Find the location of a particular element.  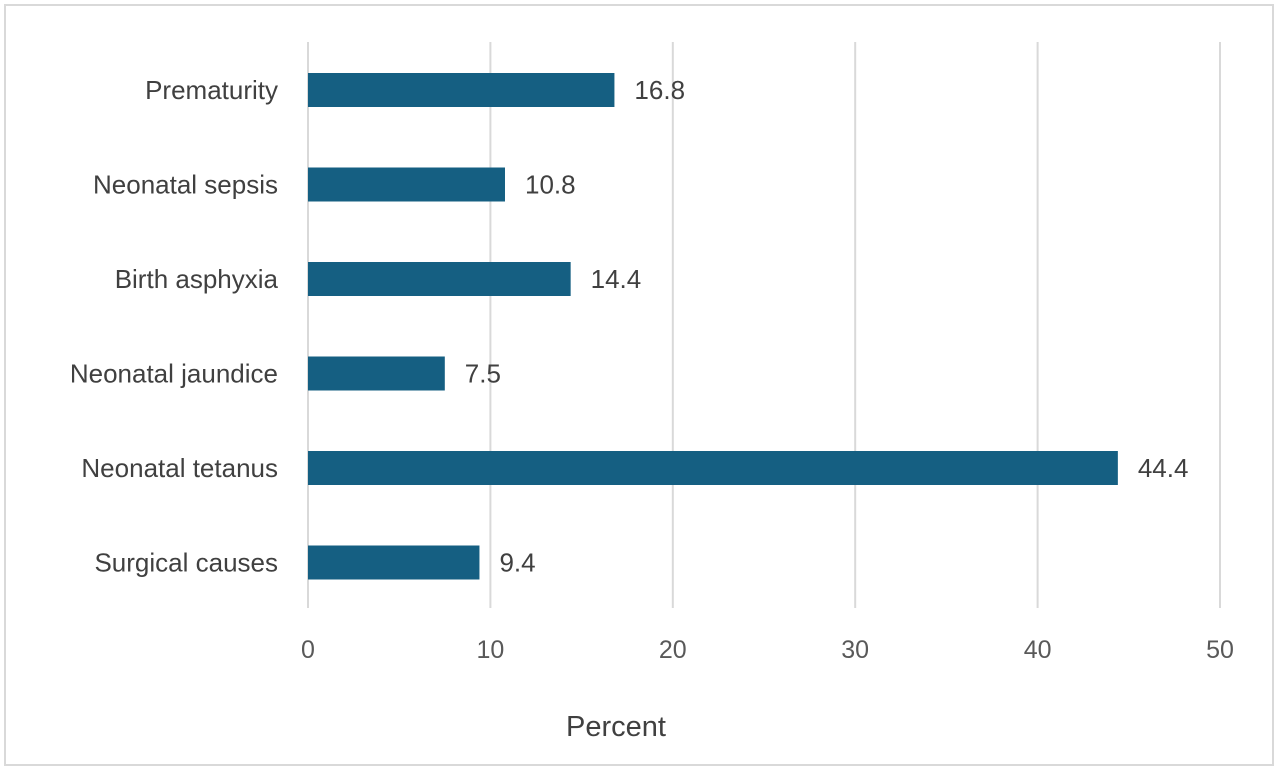

data-label: 10.8 is located at coordinates (550, 185).